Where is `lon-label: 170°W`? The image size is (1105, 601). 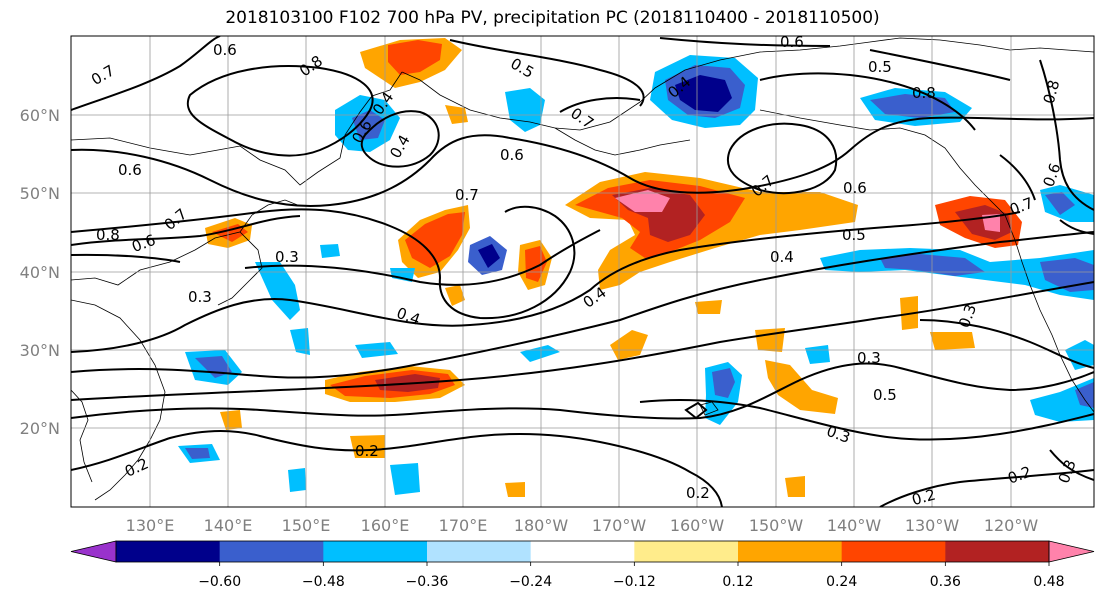 lon-label: 170°W is located at coordinates (619, 525).